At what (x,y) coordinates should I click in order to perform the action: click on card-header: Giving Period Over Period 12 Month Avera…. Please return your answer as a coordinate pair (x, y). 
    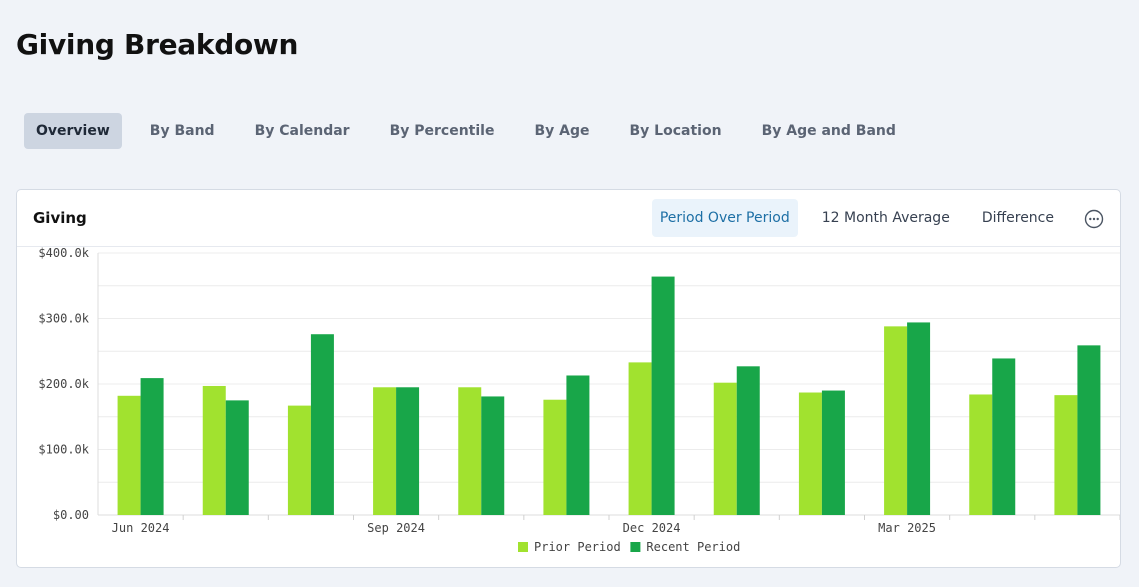
    Looking at the image, I should click on (568, 218).